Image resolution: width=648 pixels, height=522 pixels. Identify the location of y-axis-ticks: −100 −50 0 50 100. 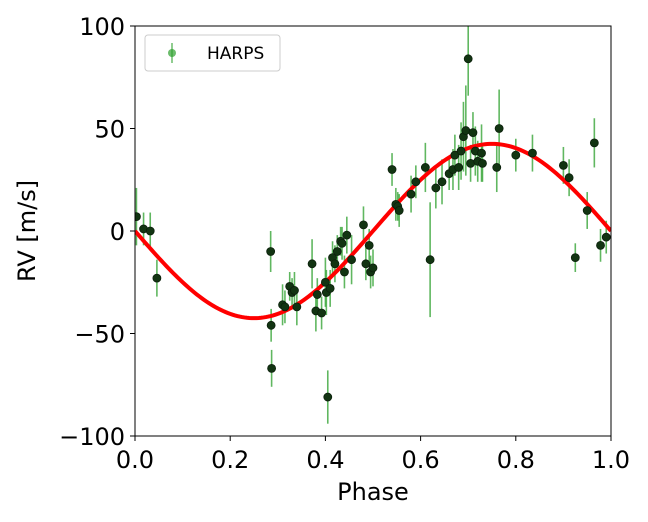
(97, 232).